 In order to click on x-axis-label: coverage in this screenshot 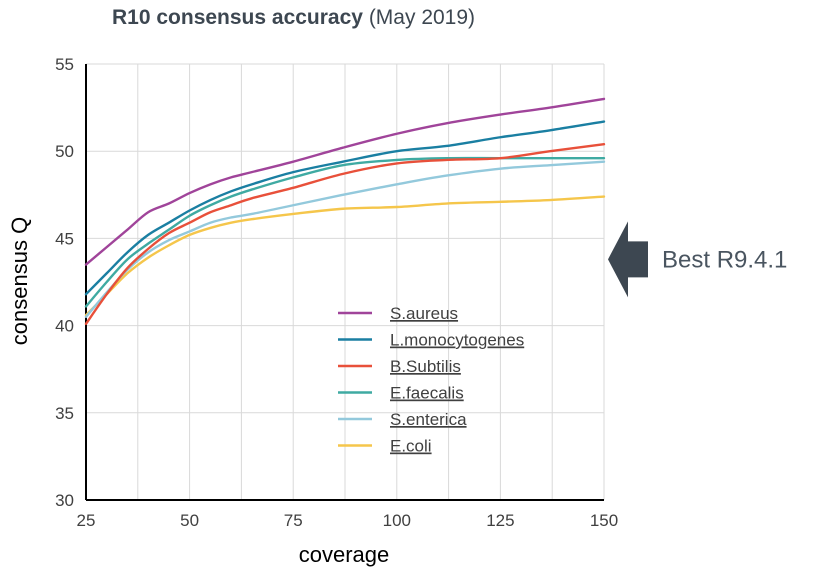, I will do `click(344, 554)`.